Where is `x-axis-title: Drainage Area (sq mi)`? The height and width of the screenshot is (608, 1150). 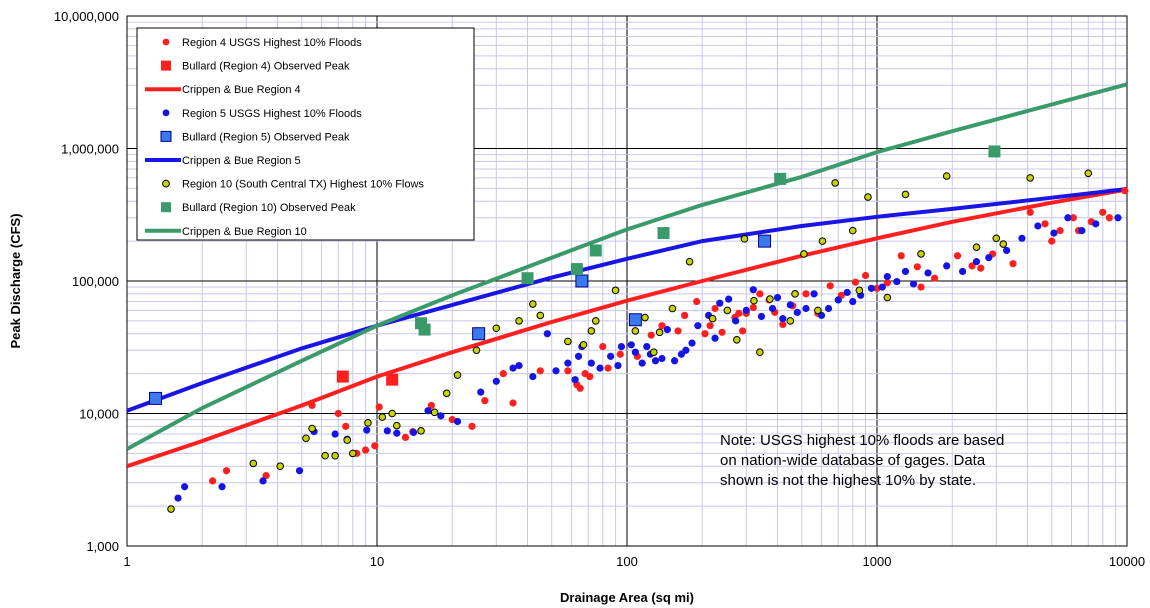 x-axis-title: Drainage Area (sq mi) is located at coordinates (627, 597).